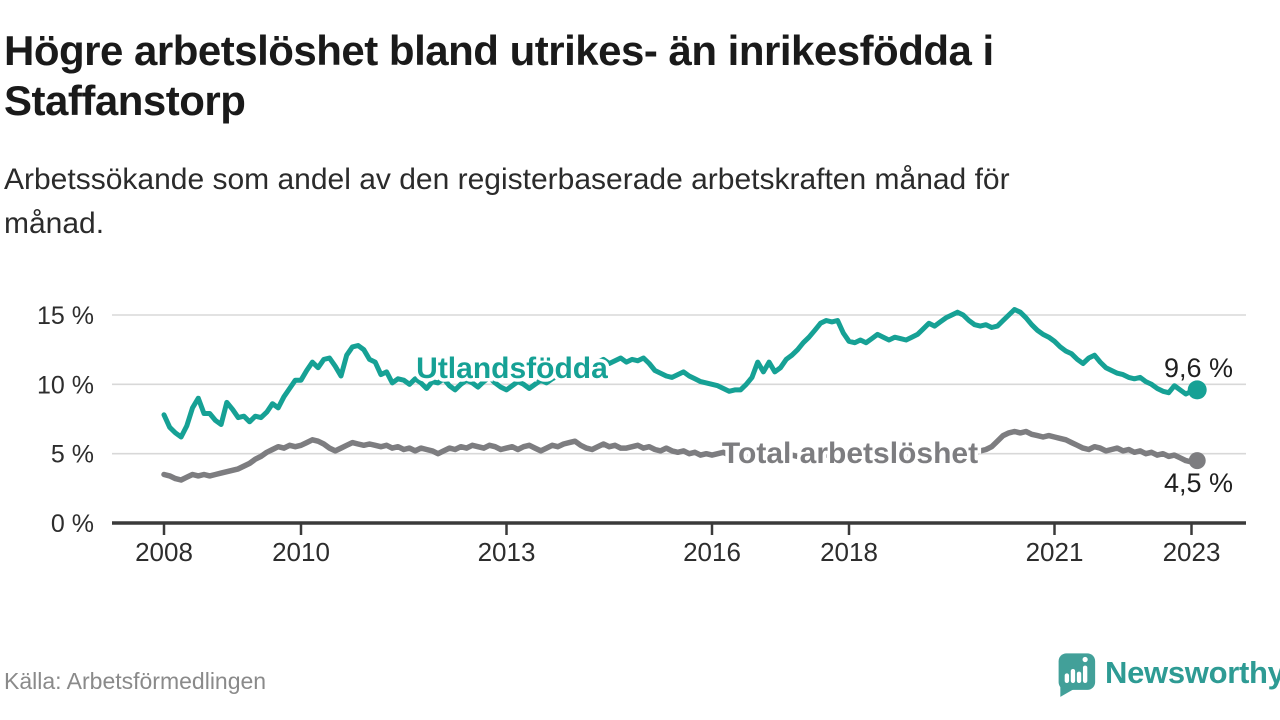  I want to click on series-line-utlandsfodda, so click(680, 373).